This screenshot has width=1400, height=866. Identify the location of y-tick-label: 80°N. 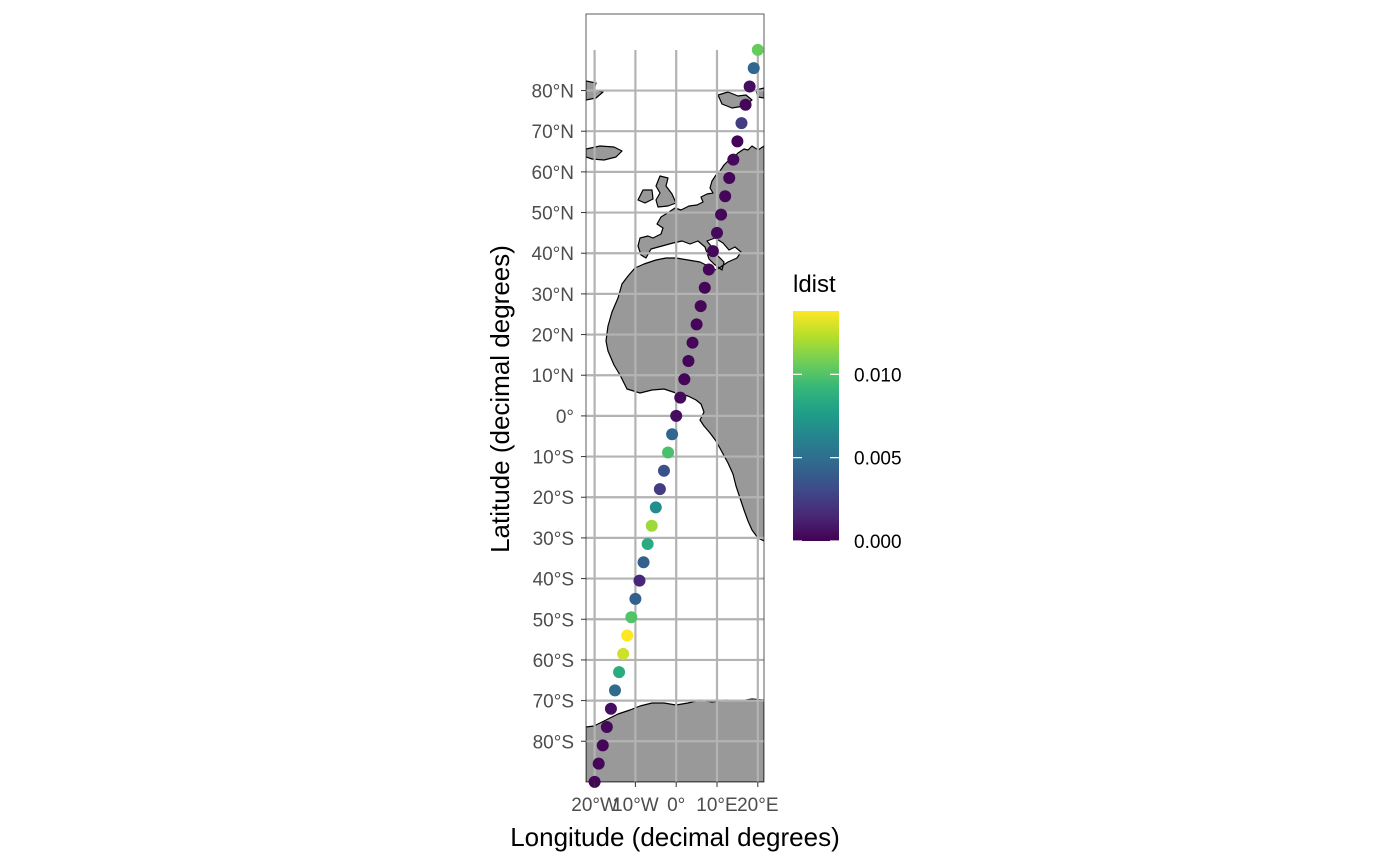
(553, 92).